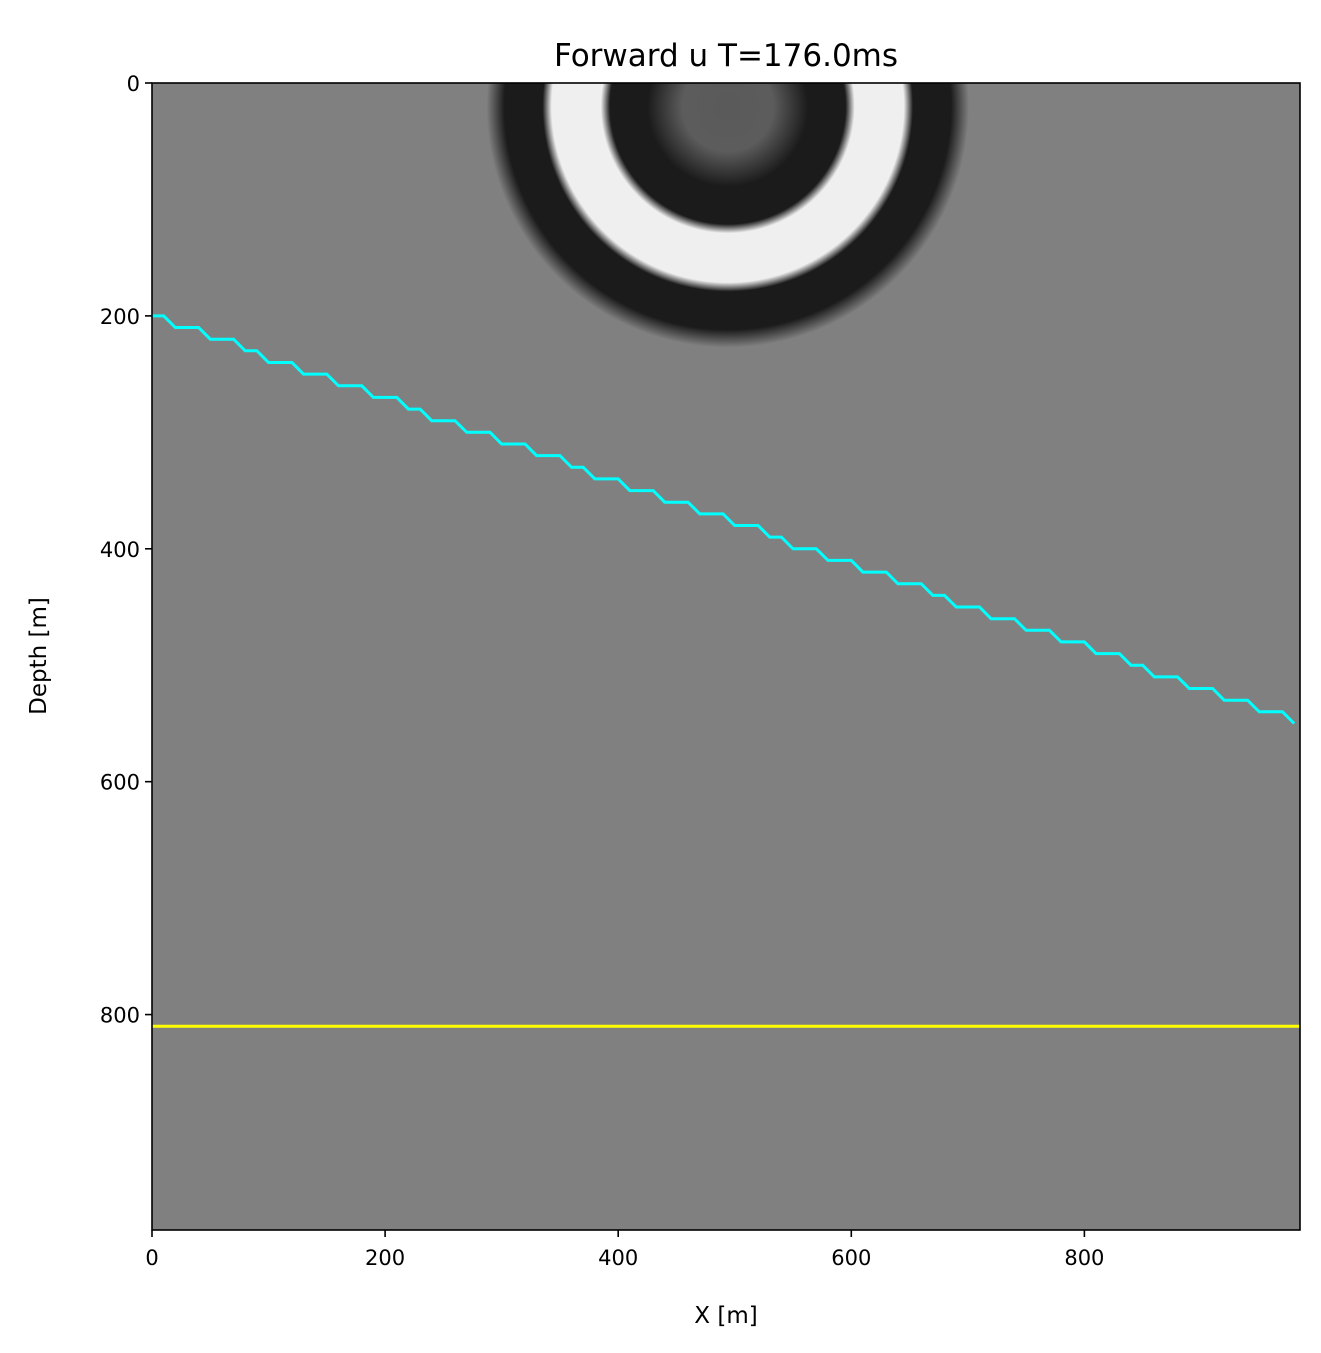  I want to click on x-tick-label: 0, so click(151, 1258).